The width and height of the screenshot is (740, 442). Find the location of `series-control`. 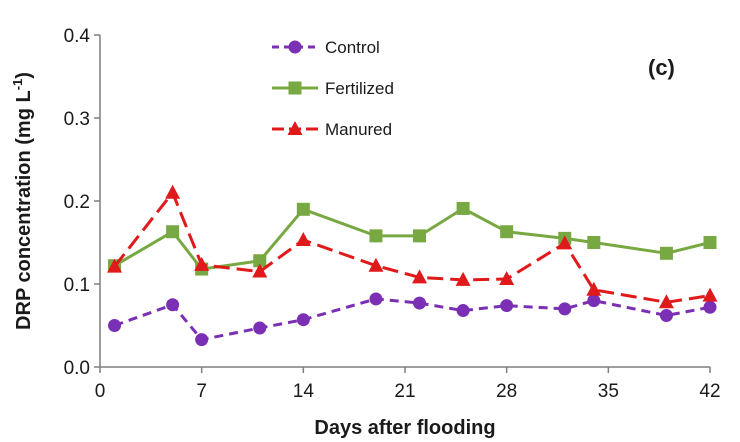

series-control is located at coordinates (412, 319).